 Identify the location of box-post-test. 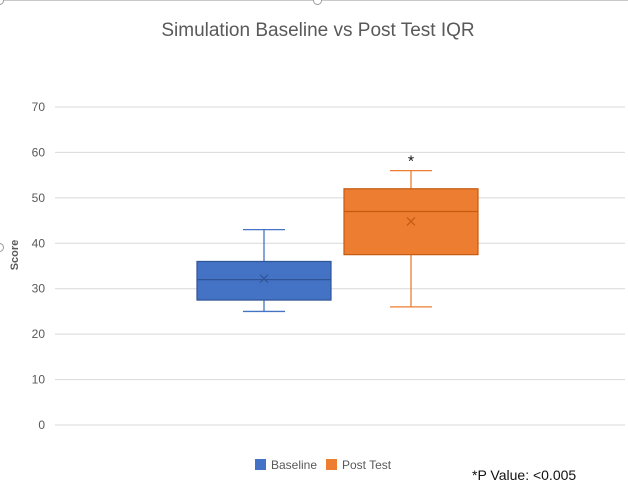
(411, 238).